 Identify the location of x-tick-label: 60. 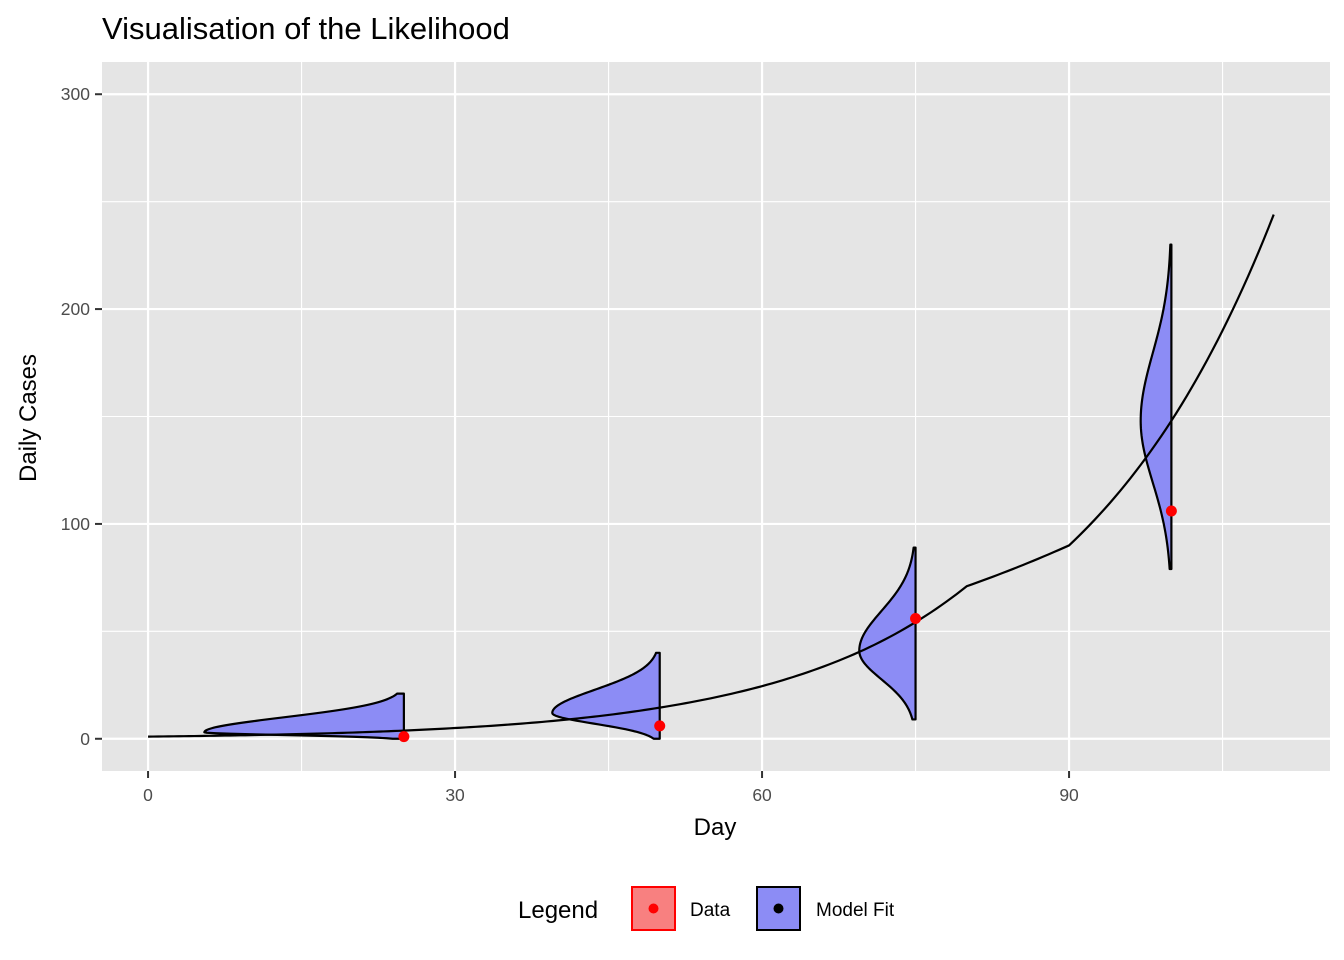
(762, 795).